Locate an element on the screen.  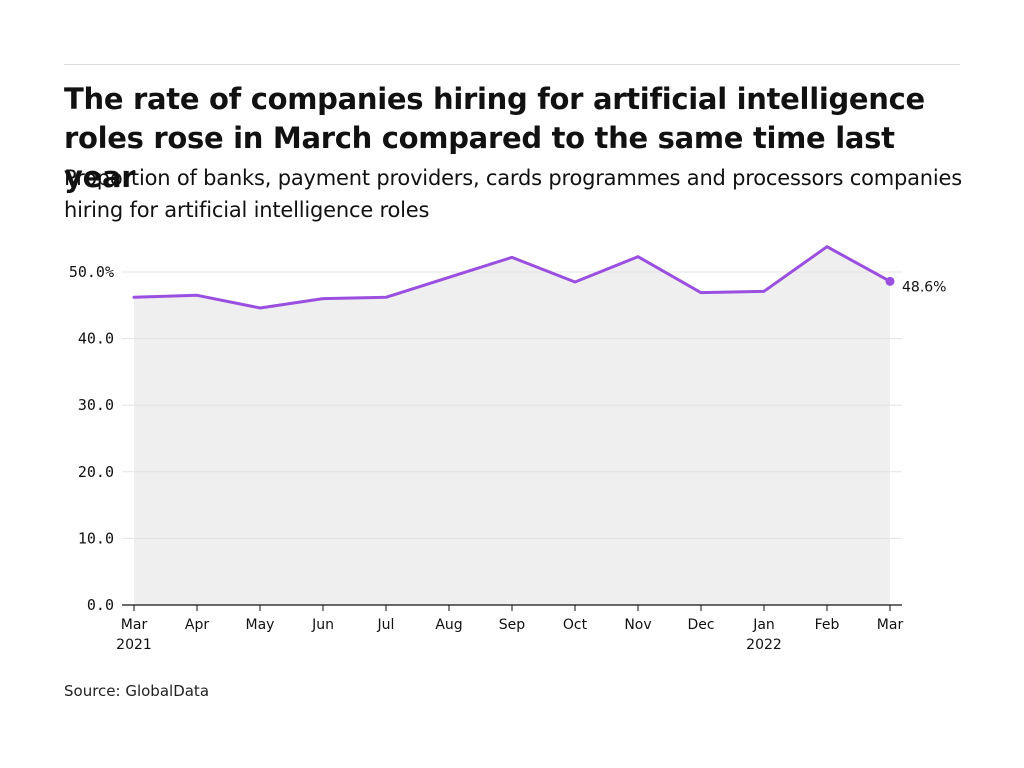
series-line is located at coordinates (512, 277).